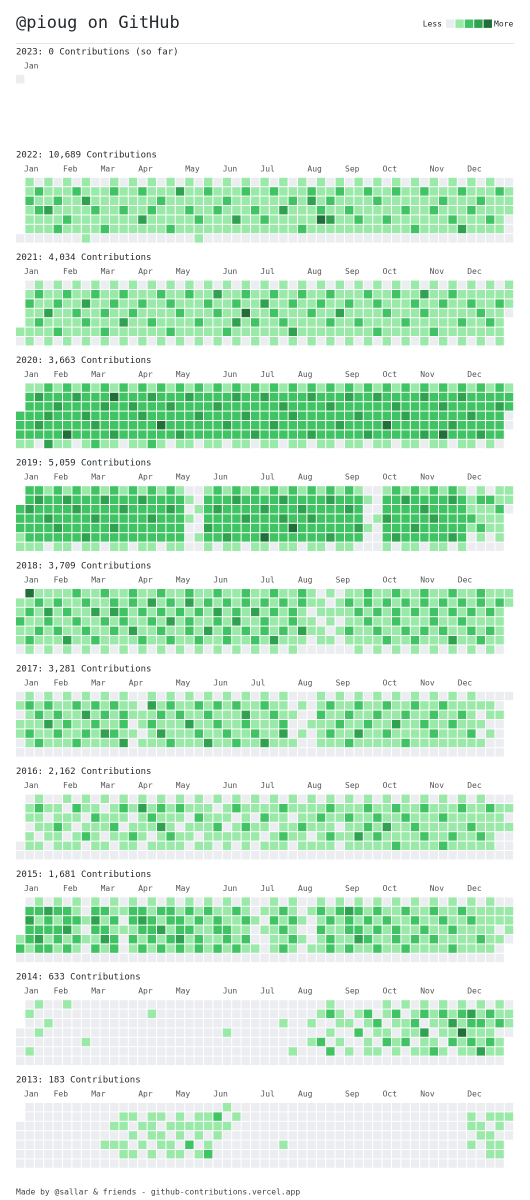  Describe the element at coordinates (427, 580) in the screenshot. I see `month-label: Nov` at that location.